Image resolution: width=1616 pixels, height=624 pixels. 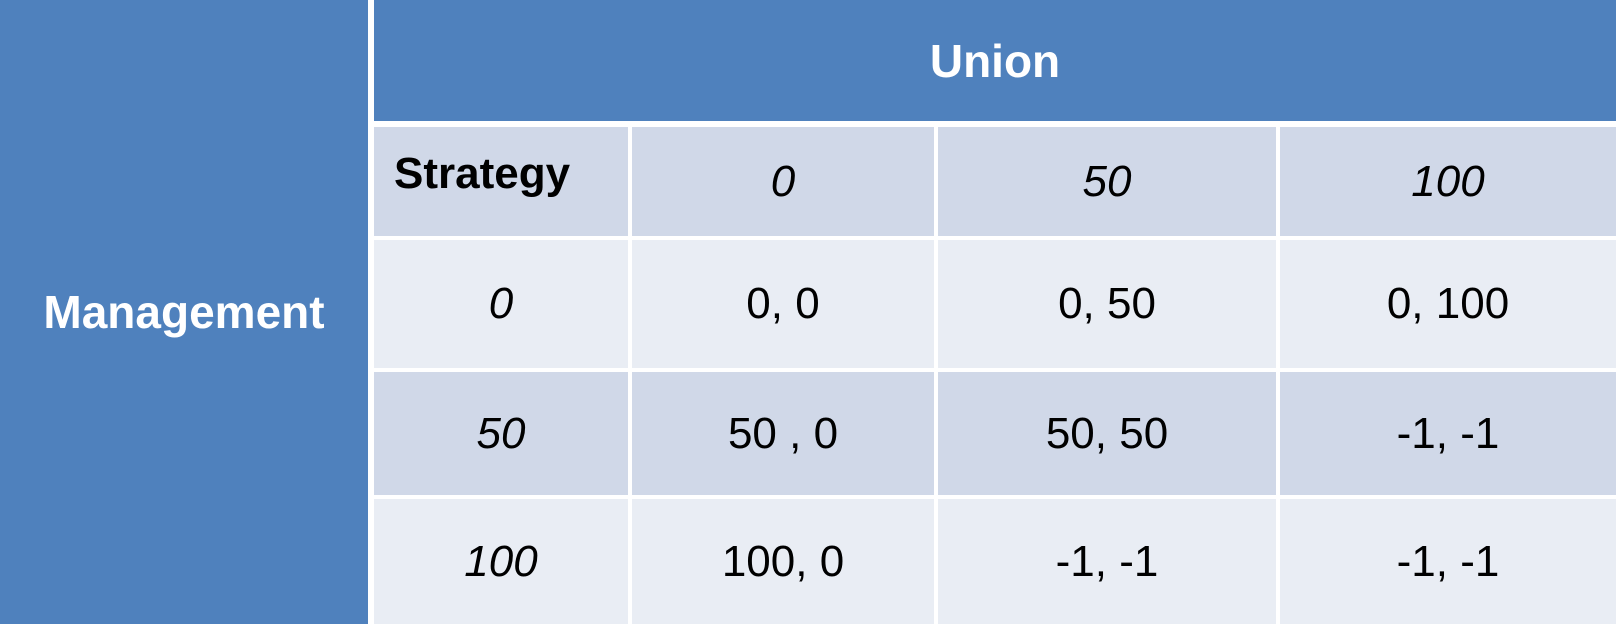 I want to click on column-player-header: Union, so click(x=995, y=60).